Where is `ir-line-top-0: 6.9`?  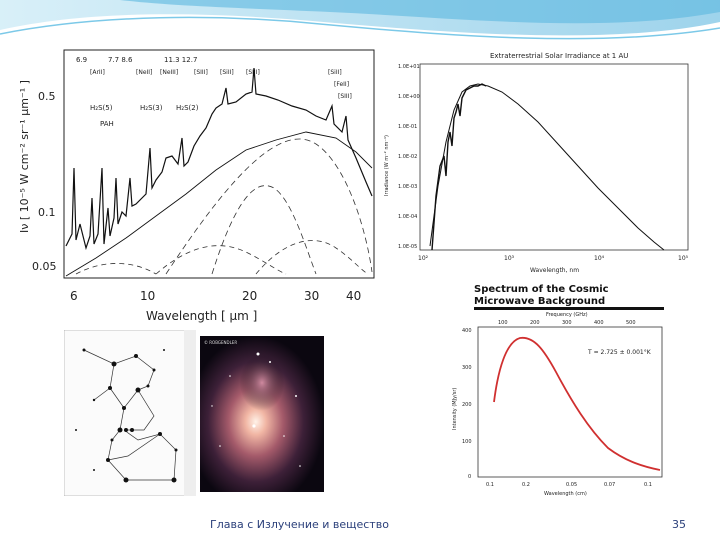 ir-line-top-0: 6.9 is located at coordinates (81, 60).